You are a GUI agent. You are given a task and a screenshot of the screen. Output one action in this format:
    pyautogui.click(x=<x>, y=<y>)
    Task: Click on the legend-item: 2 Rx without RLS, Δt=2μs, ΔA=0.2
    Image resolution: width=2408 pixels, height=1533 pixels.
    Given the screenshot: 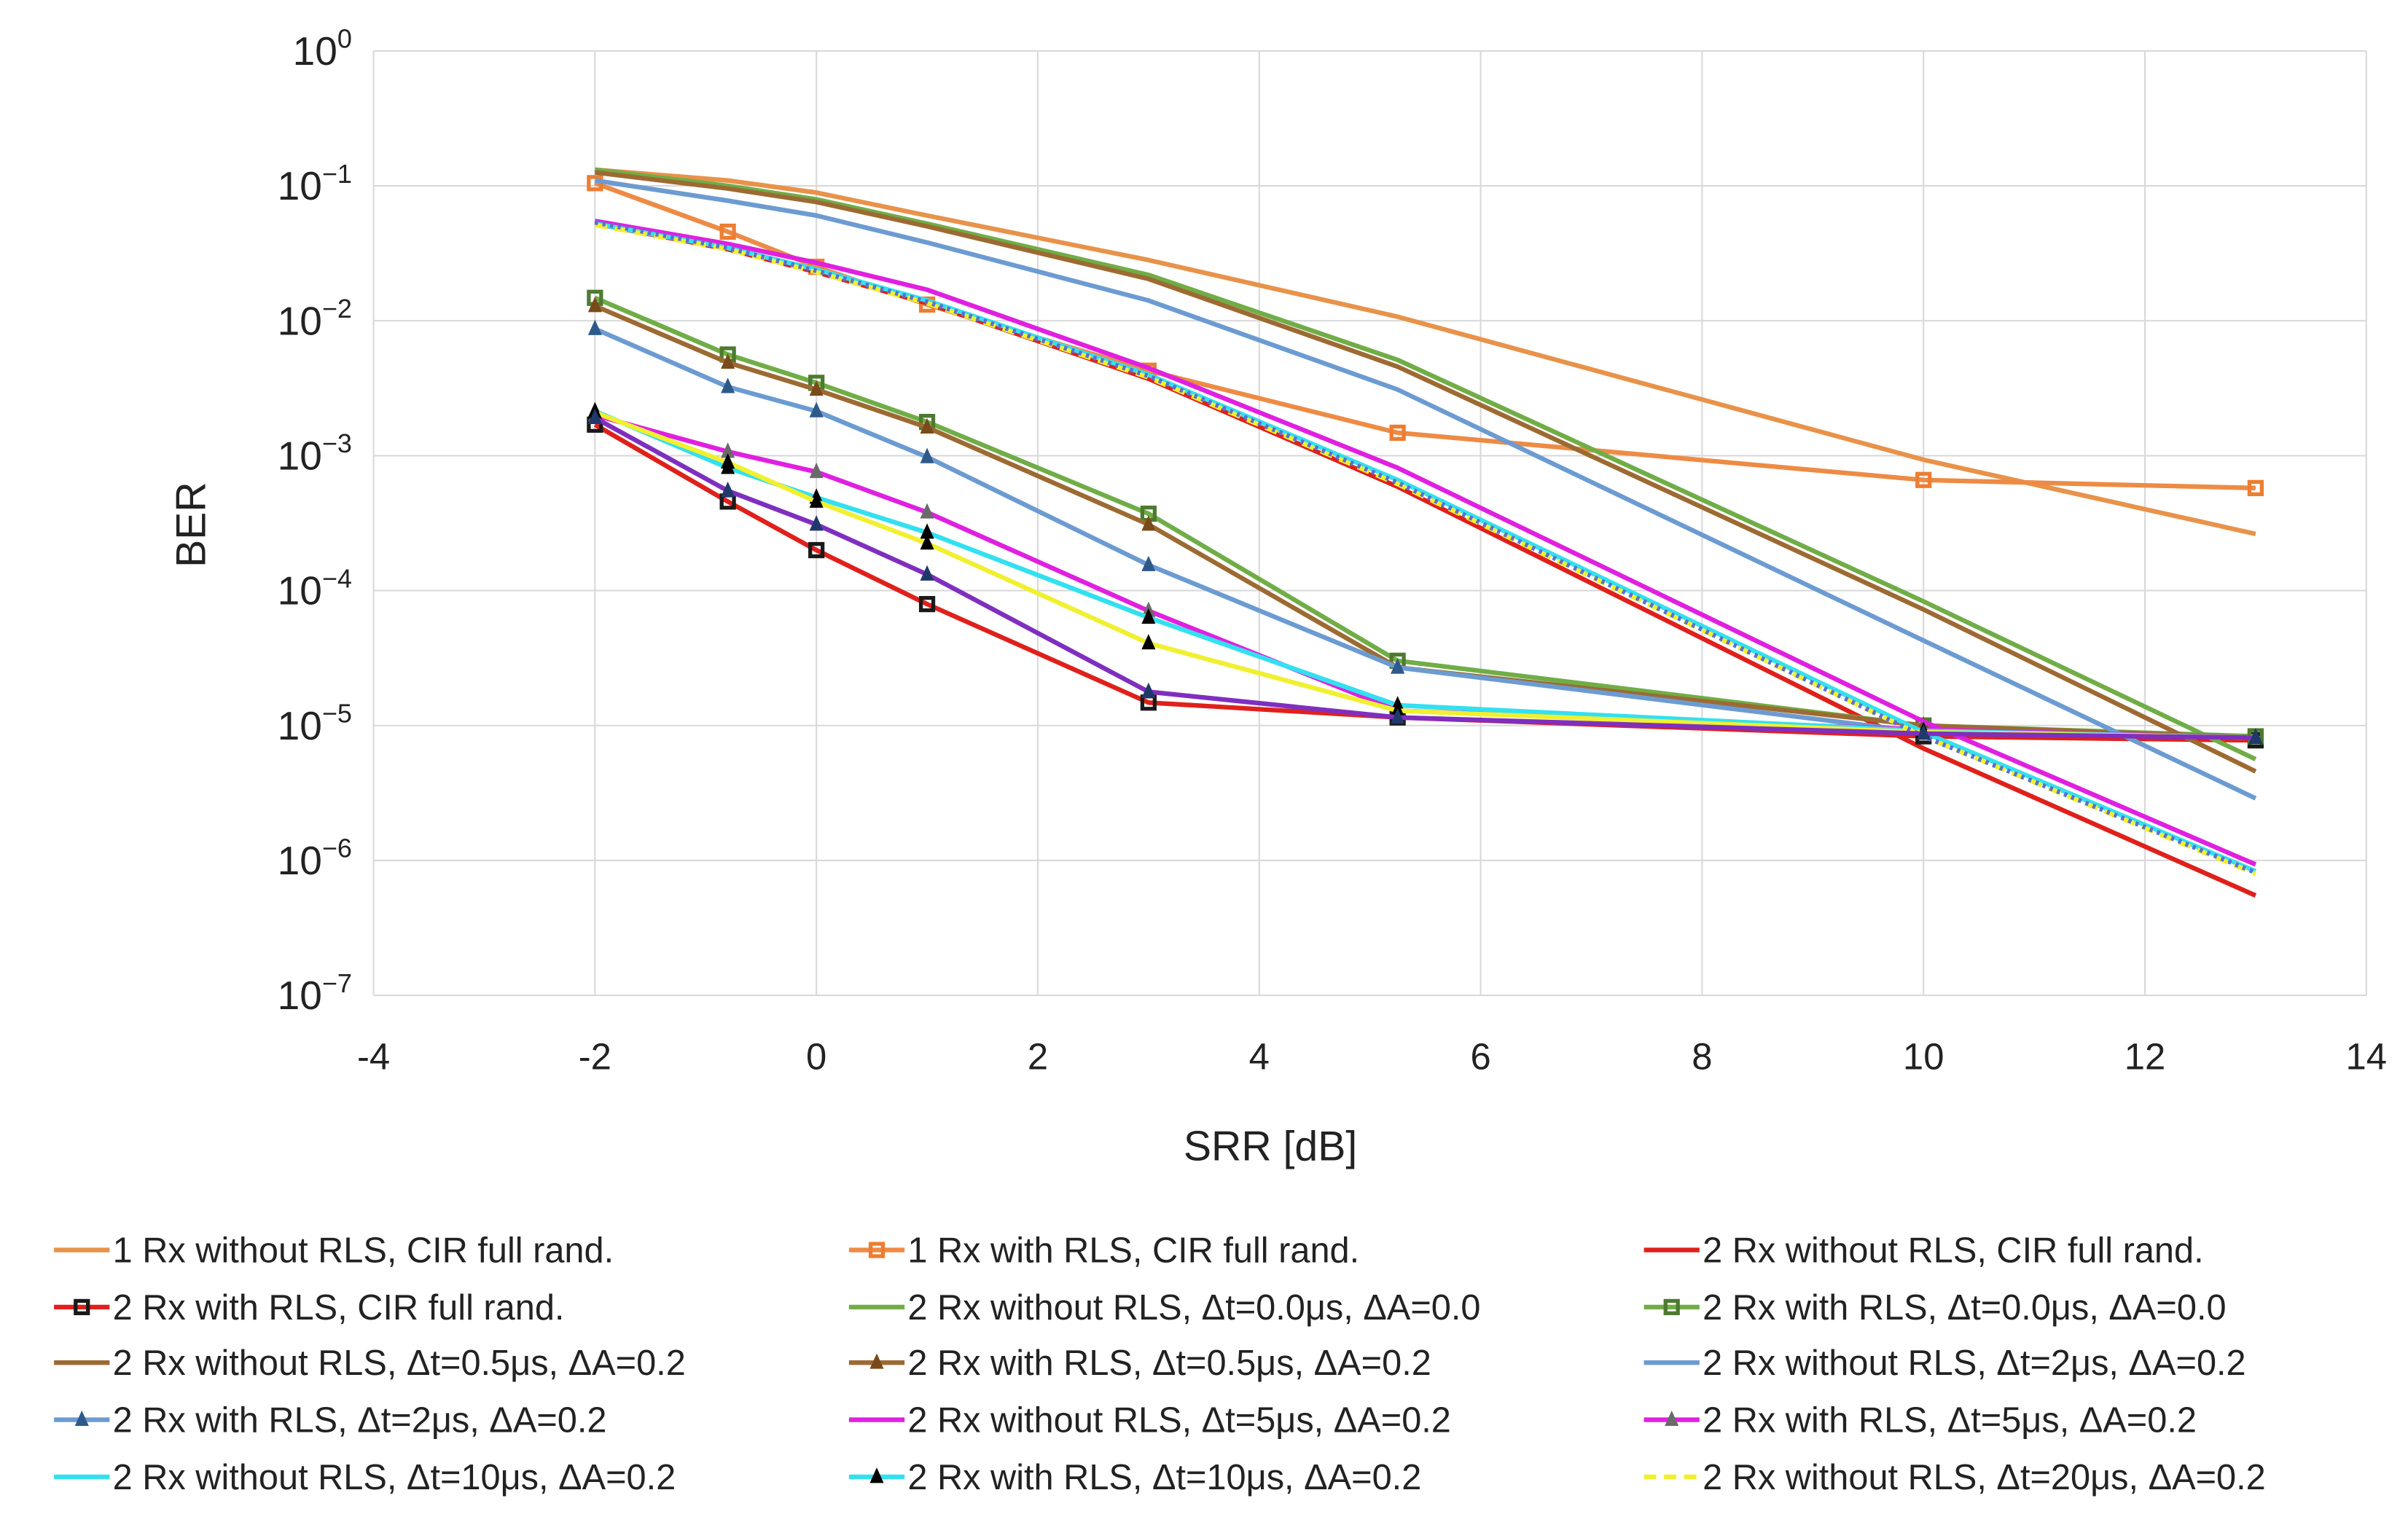 What is the action you would take?
    pyautogui.click(x=1944, y=1363)
    